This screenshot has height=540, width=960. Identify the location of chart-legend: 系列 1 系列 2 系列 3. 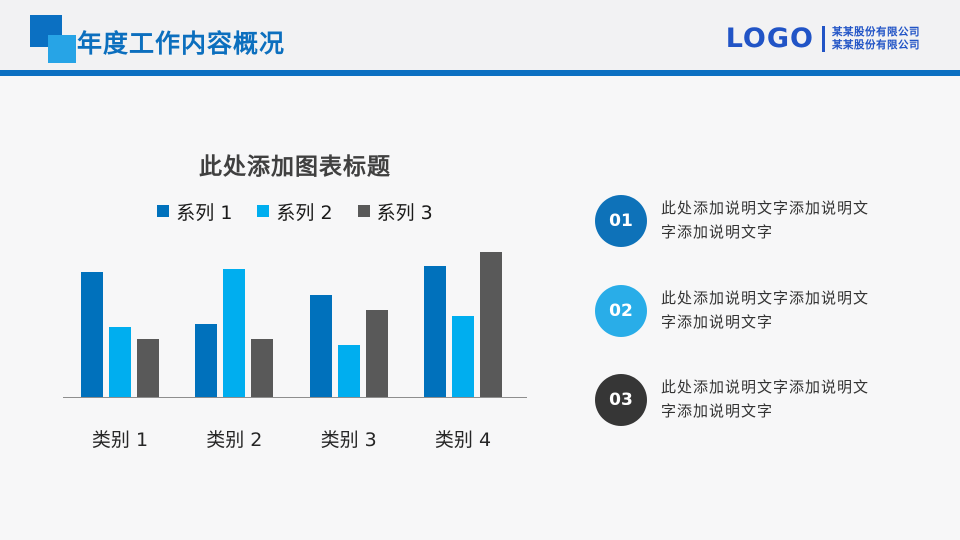
(295, 211).